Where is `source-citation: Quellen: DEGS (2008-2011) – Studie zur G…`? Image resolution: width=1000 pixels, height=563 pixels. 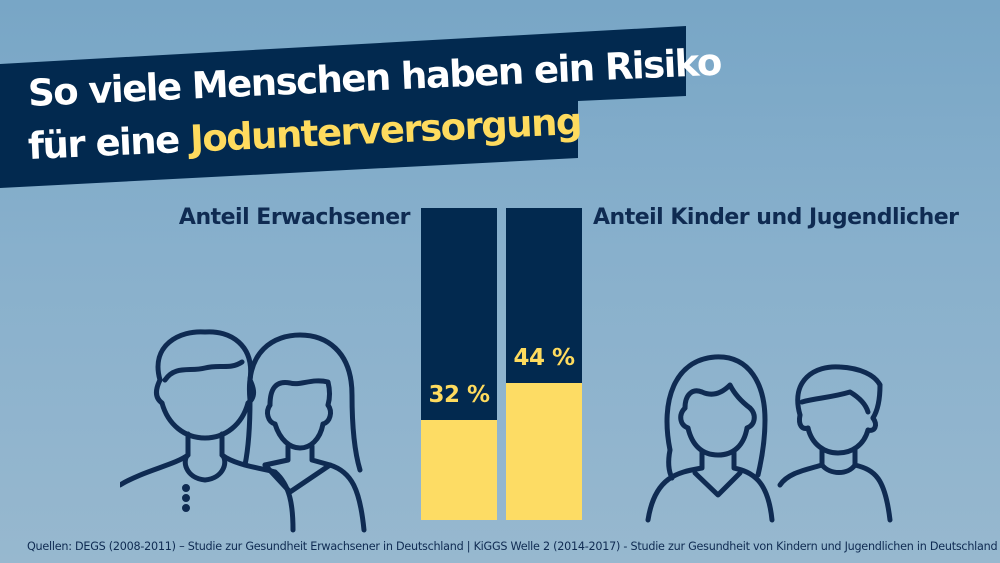 source-citation: Quellen: DEGS (2008-2011) – Studie zur G… is located at coordinates (512, 546).